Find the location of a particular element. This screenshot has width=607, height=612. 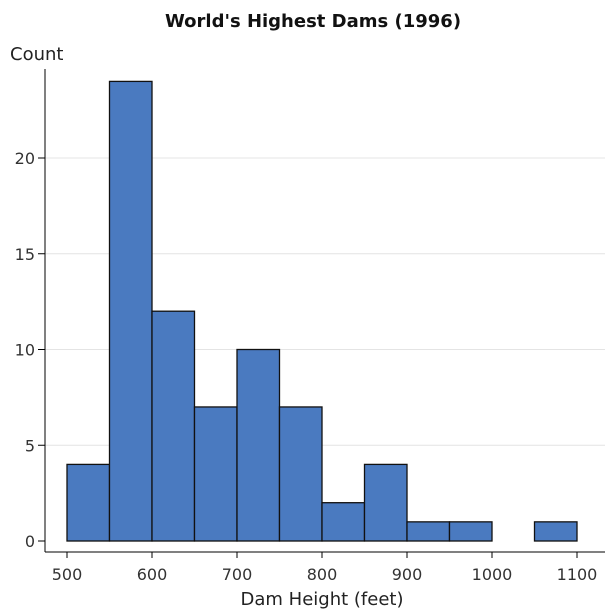

x-tick-label: 1100 is located at coordinates (577, 574).